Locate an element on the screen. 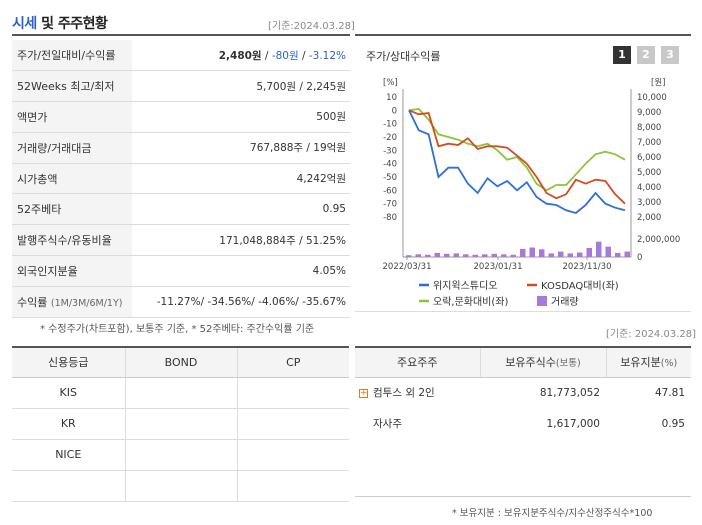  x-tick-label: 2023/11/30 is located at coordinates (587, 267).